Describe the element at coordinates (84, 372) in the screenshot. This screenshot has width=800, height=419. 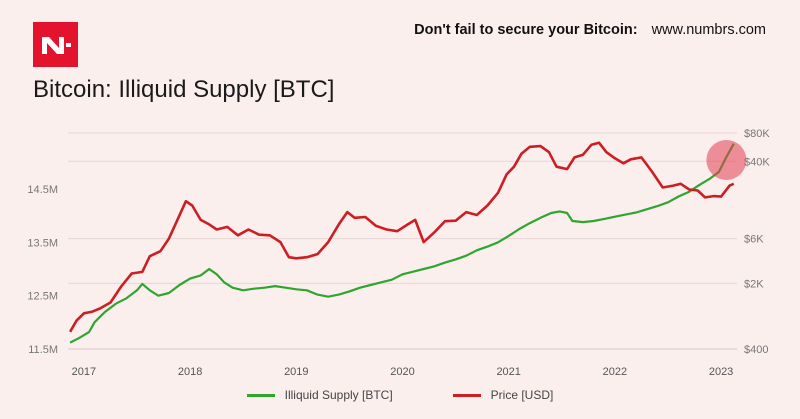
I see `x-tick-label: 2017` at that location.